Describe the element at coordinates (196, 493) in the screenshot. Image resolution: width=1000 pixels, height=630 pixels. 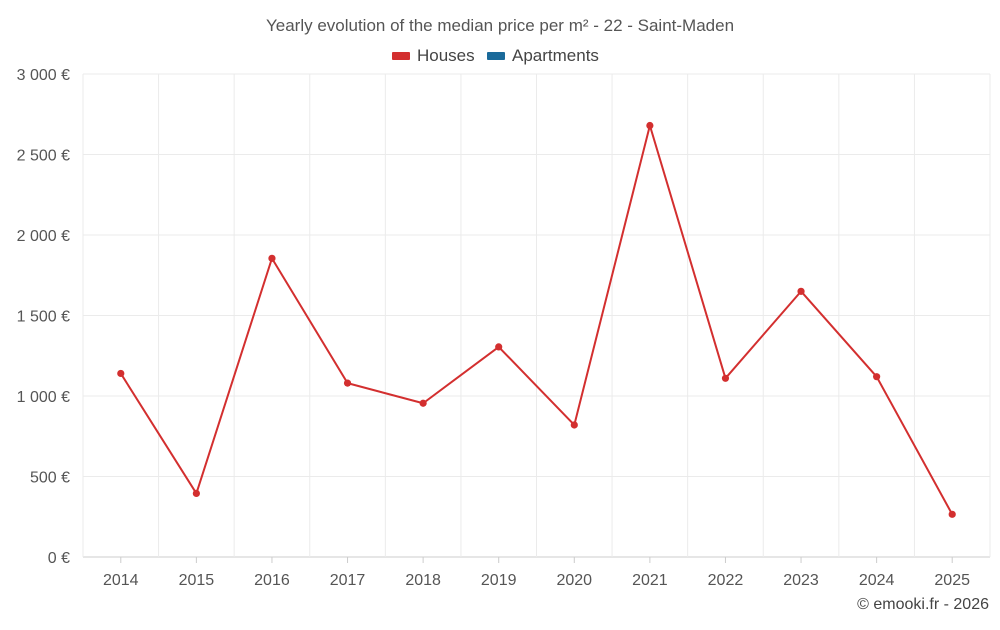
I see `data-point-houses-2015` at that location.